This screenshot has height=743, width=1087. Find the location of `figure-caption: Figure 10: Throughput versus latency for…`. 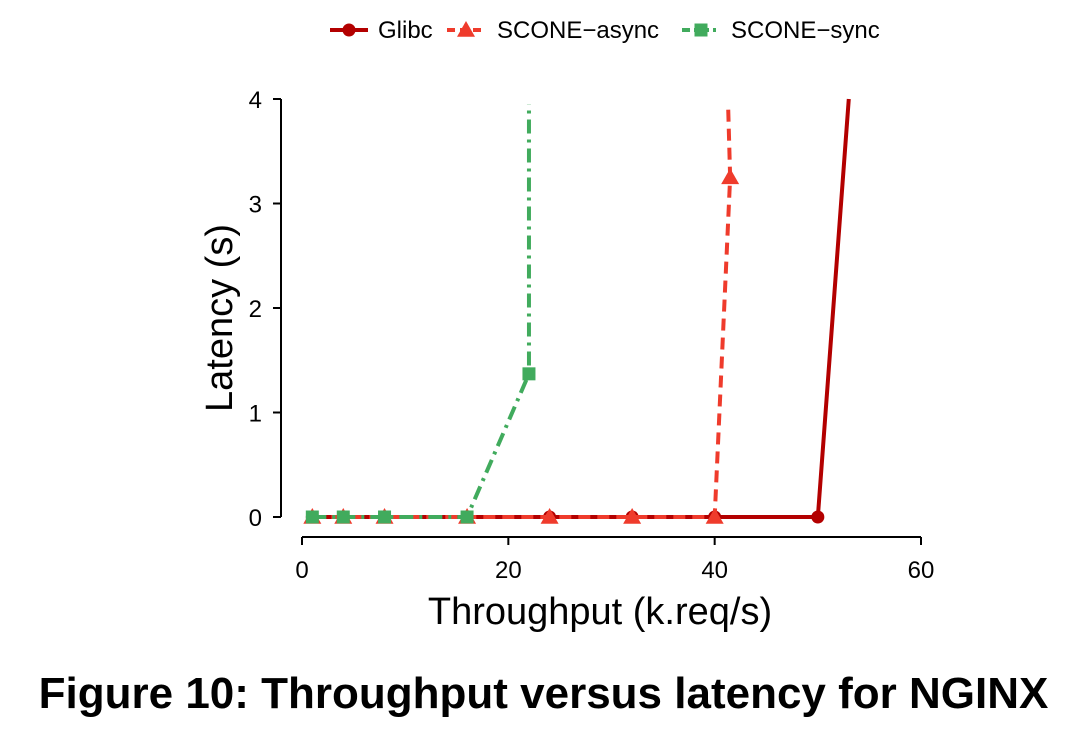

figure-caption: Figure 10: Throughput versus latency for… is located at coordinates (543, 693).